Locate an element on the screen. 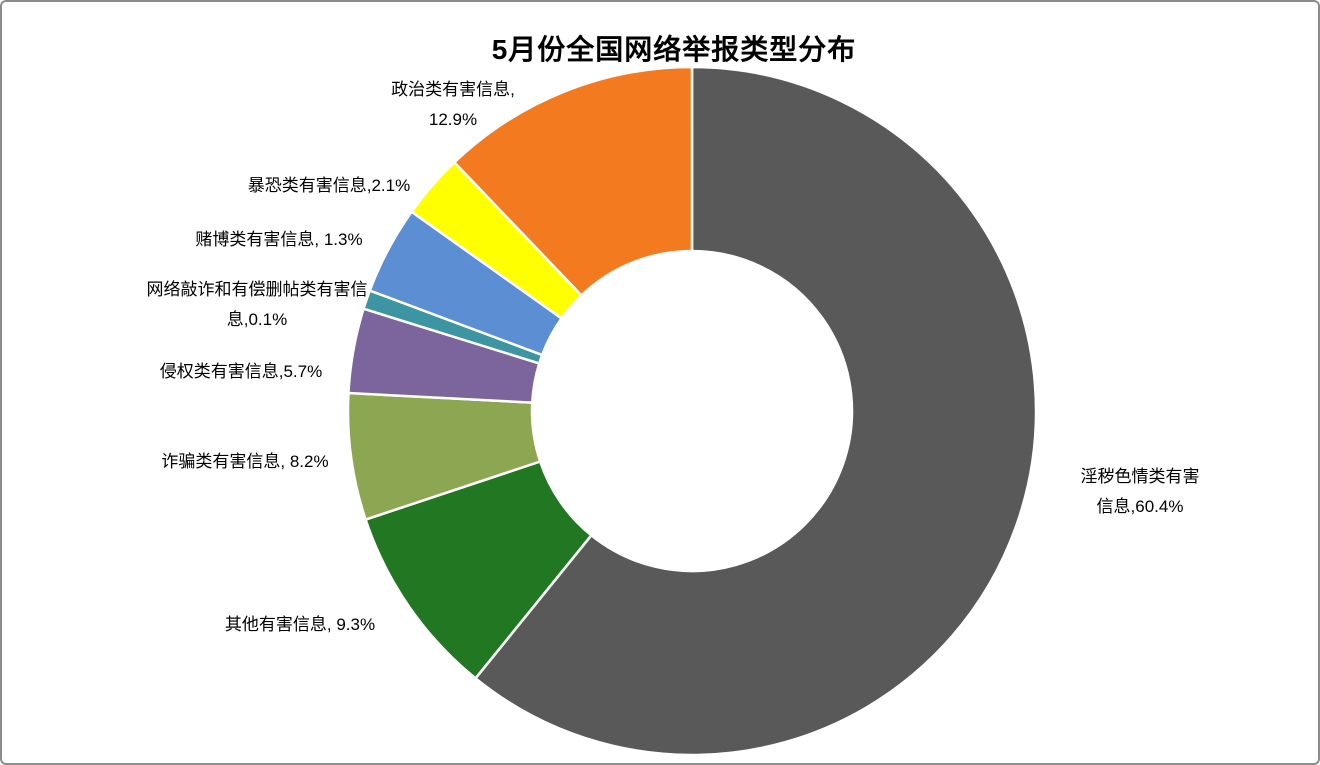  slice-label-4: 网络敲诈和有偿删帖类有害信 息,0.1% is located at coordinates (257, 304).